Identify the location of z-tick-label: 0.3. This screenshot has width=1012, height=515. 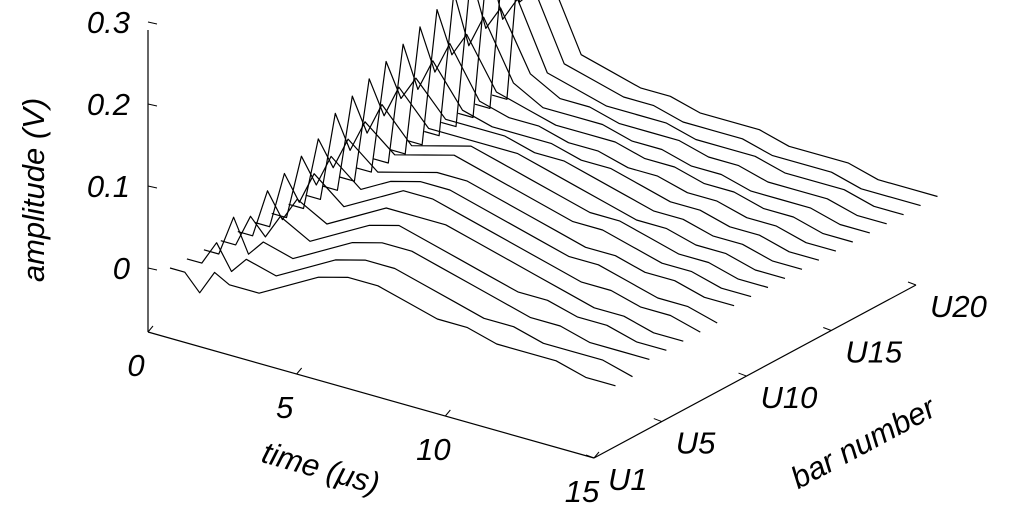
(108, 22).